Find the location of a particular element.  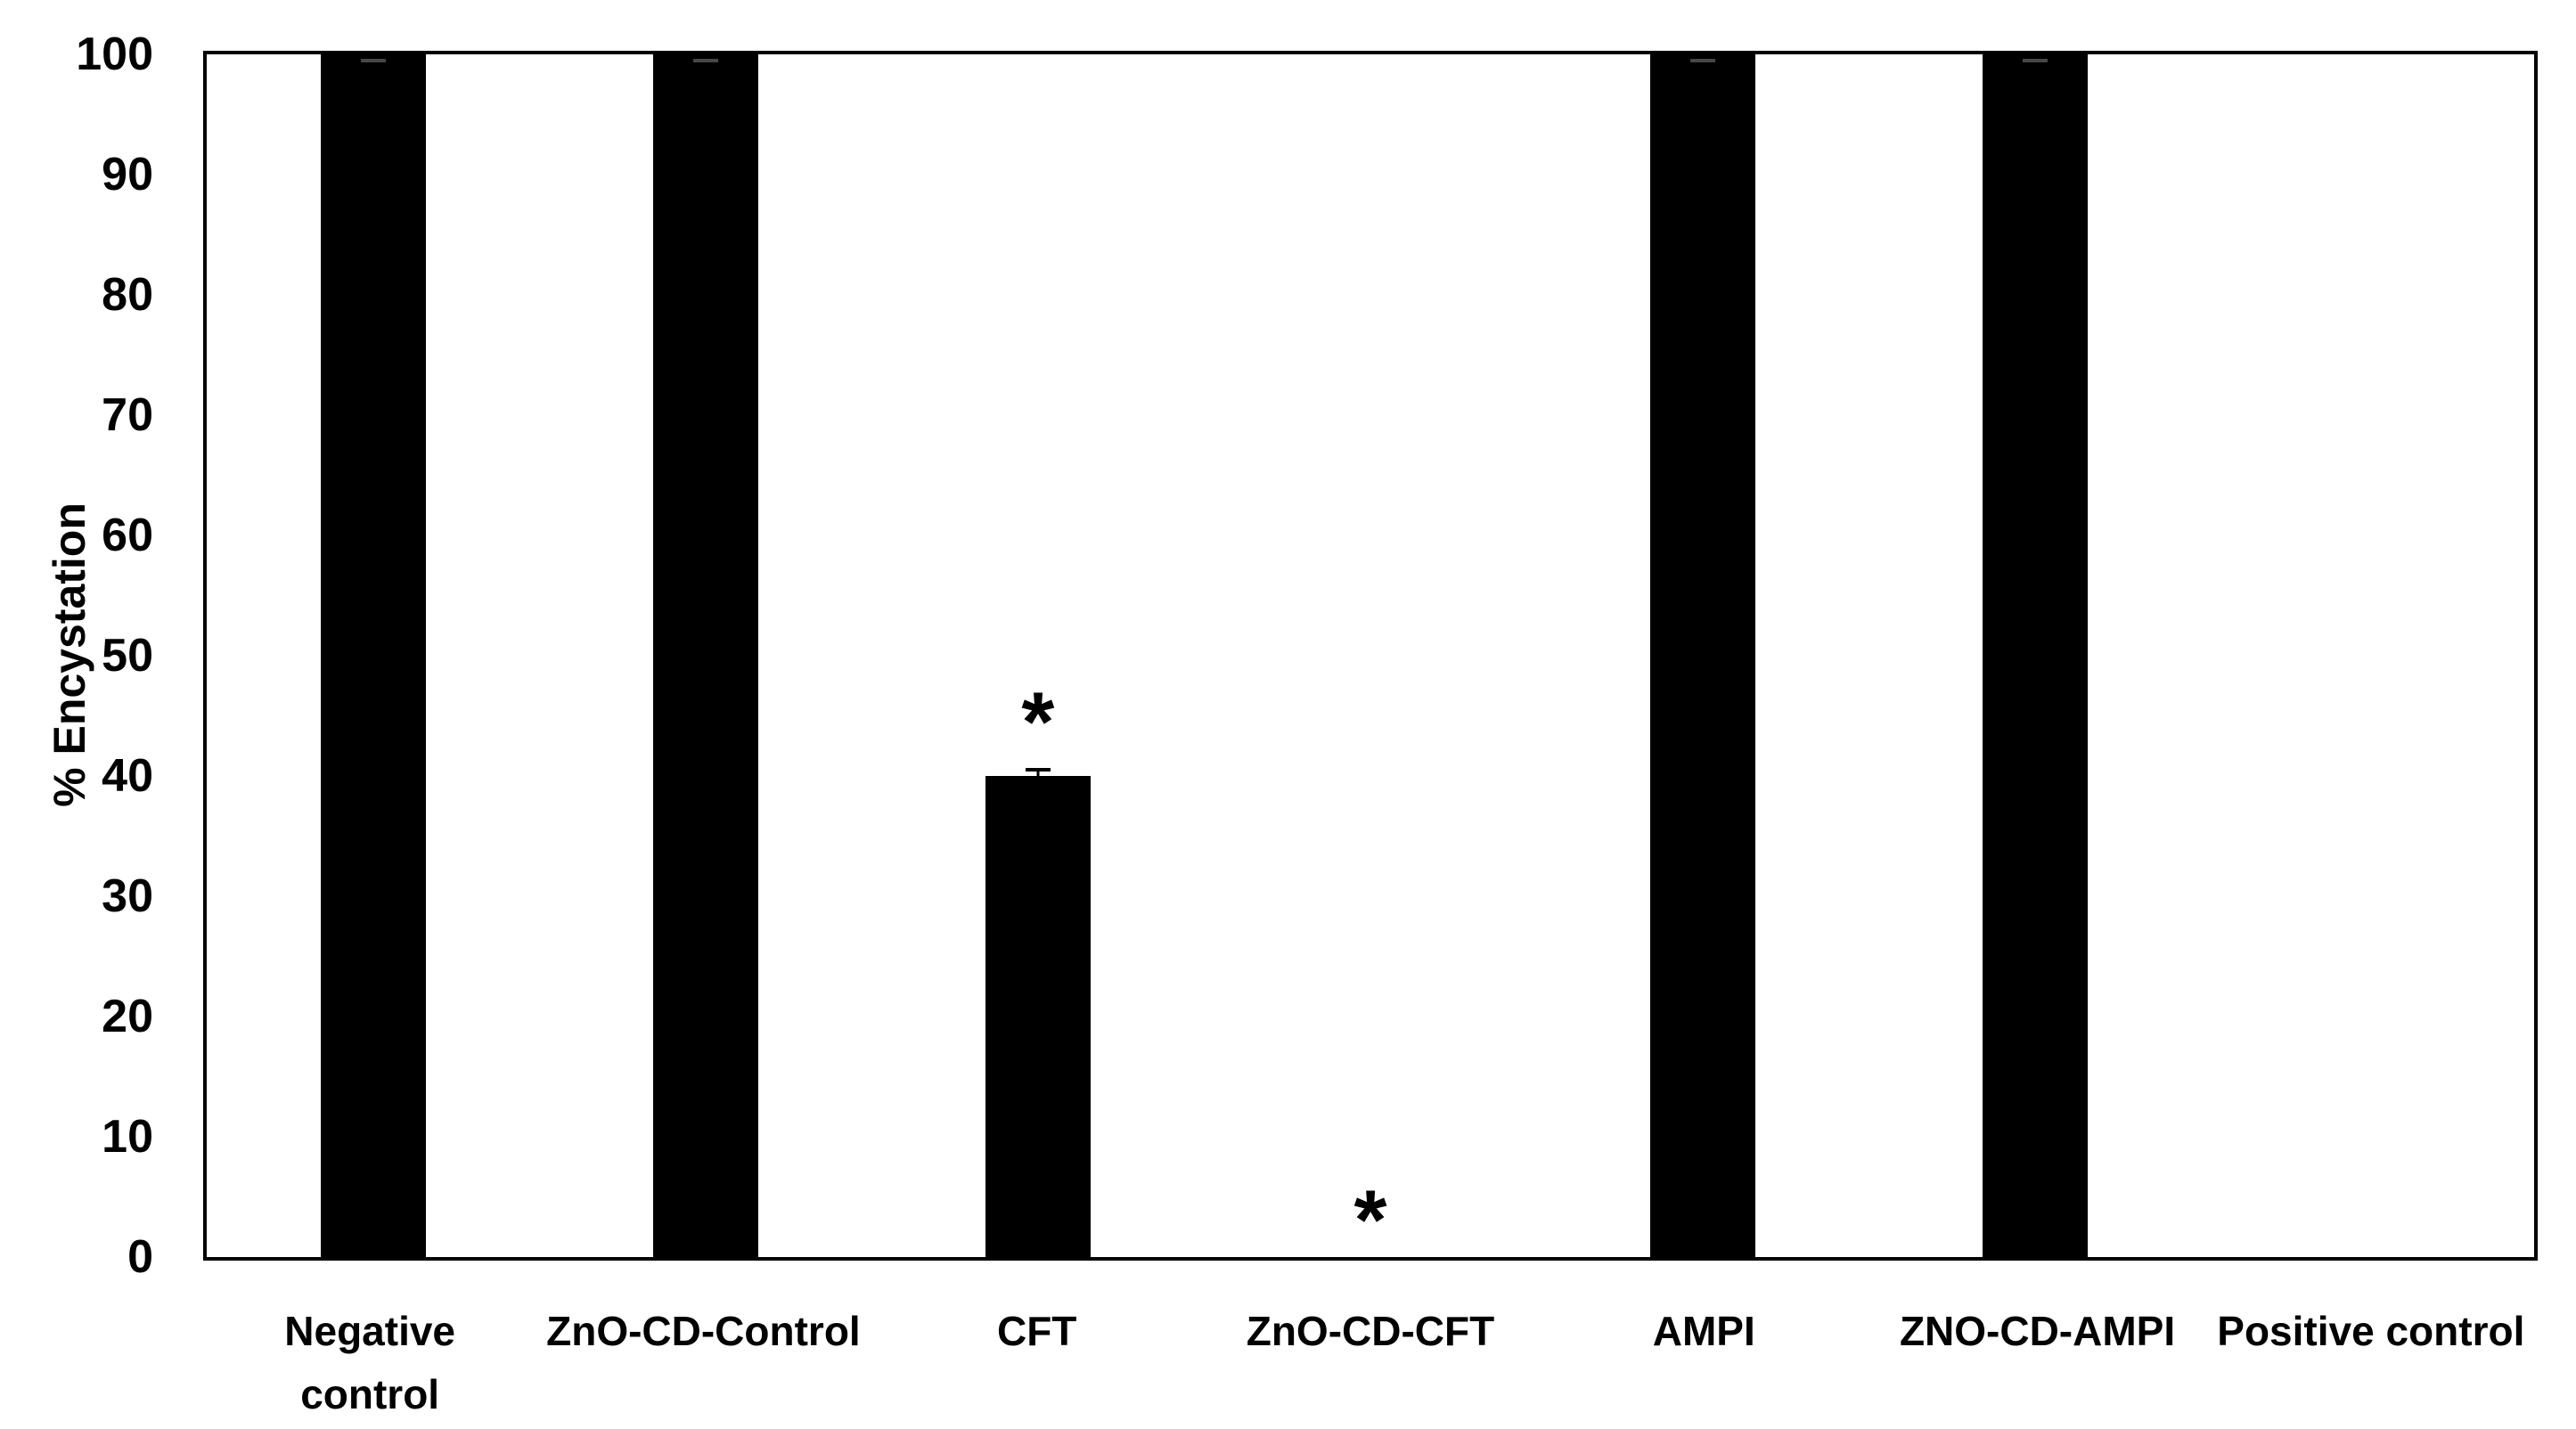

y-tick-label-40: 40 is located at coordinates (127, 776).